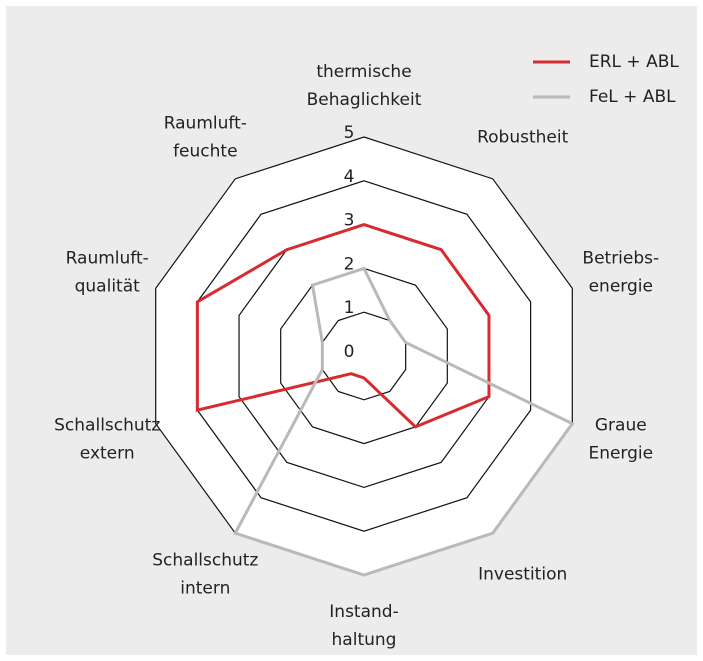 The width and height of the screenshot is (703, 661). I want to click on axis-label-line: Betriebs-, so click(620, 259).